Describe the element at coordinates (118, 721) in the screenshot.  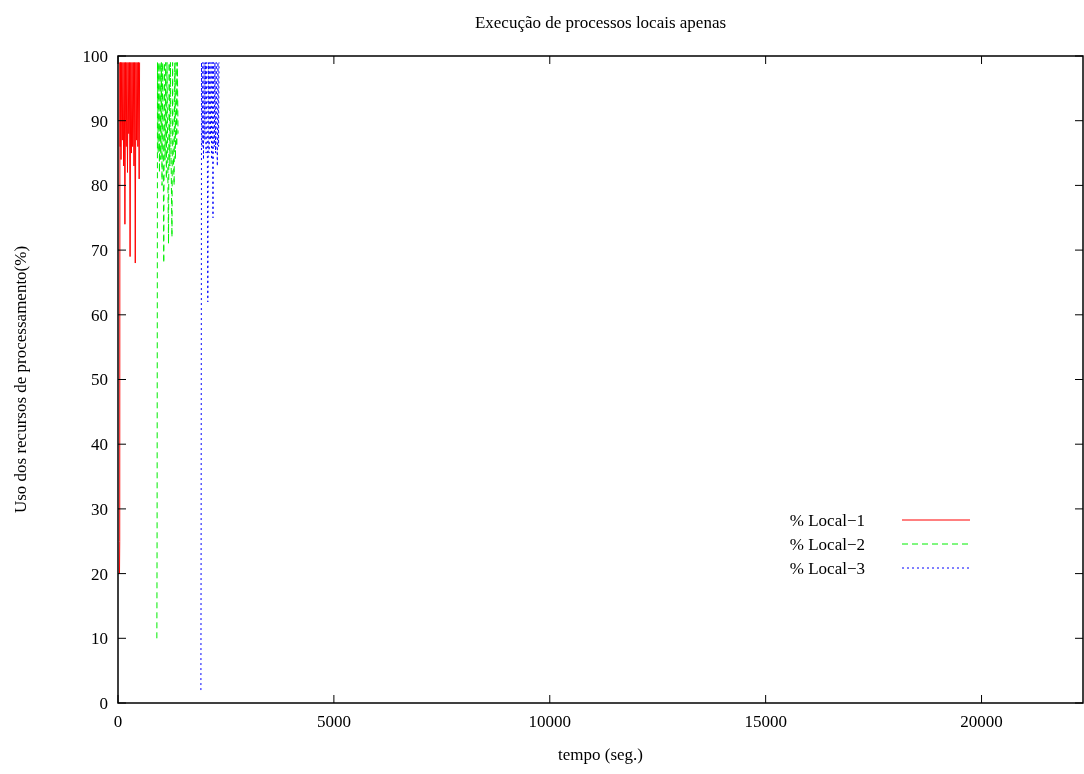
I see `x-tick-label: 0` at that location.